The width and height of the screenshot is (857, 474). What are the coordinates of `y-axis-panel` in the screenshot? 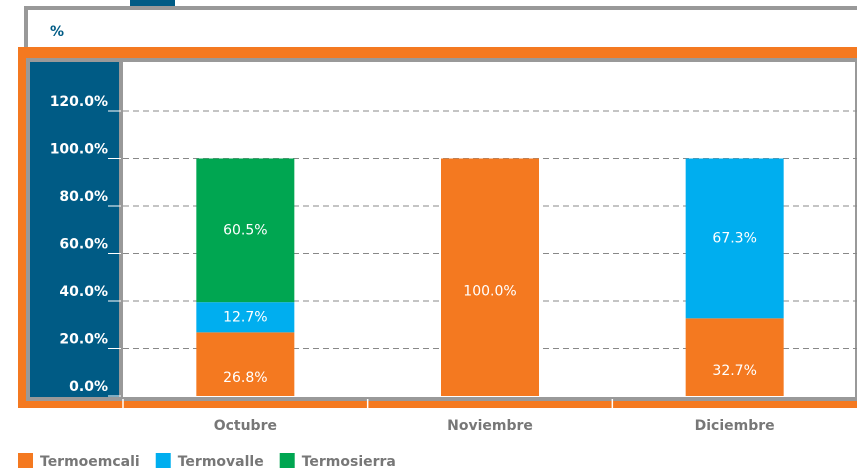 It's located at (75, 229).